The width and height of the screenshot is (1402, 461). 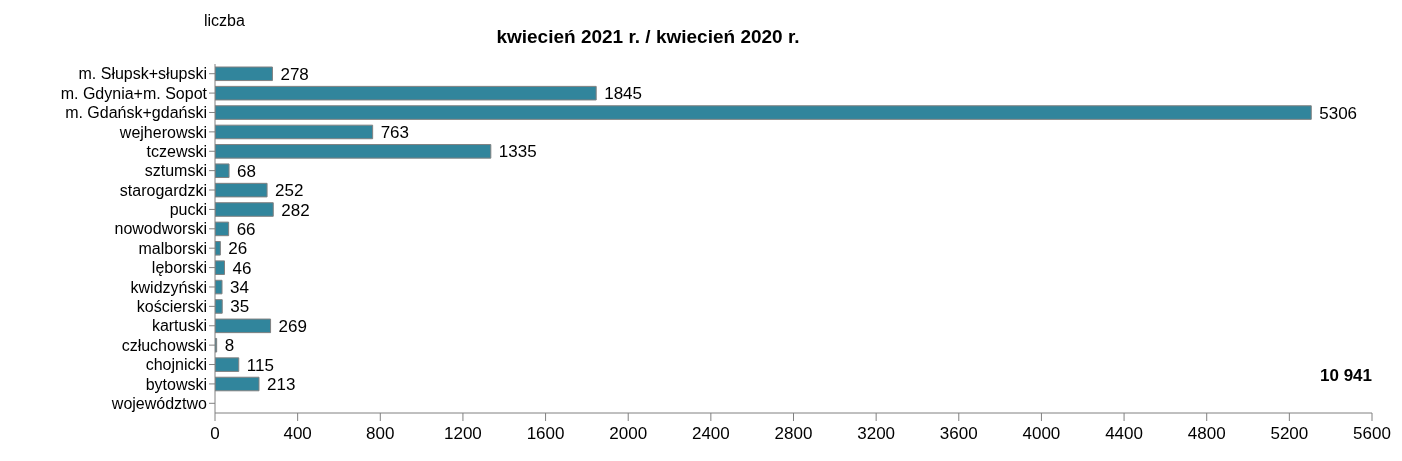 I want to click on data-label: 68, so click(x=246, y=171).